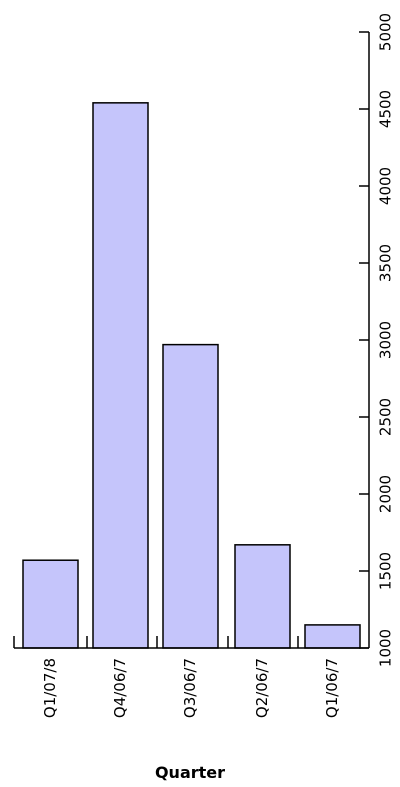 Image resolution: width=400 pixels, height=787 pixels. What do you see at coordinates (332, 688) in the screenshot?
I see `category-label-5: Q1/06/7` at bounding box center [332, 688].